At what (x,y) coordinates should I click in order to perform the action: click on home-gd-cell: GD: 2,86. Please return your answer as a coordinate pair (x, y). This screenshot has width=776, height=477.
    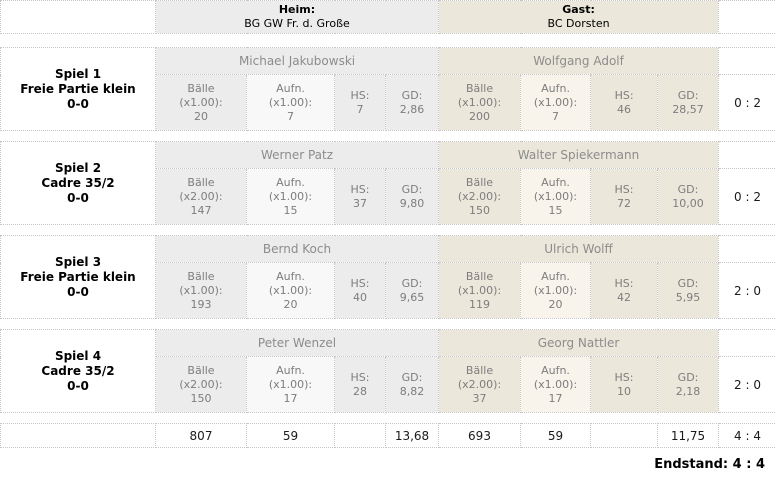
    Looking at the image, I should click on (412, 102).